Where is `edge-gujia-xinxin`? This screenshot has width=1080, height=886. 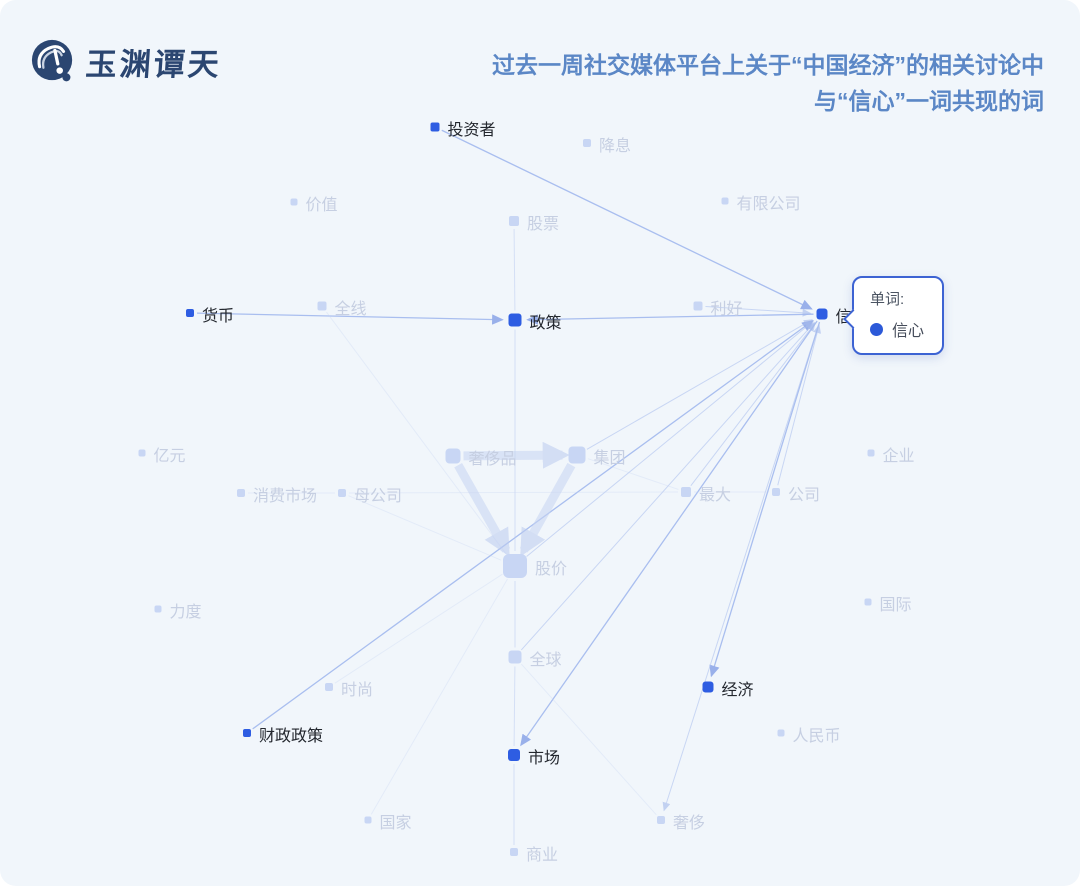
edge-gujia-xinxin is located at coordinates (670, 438).